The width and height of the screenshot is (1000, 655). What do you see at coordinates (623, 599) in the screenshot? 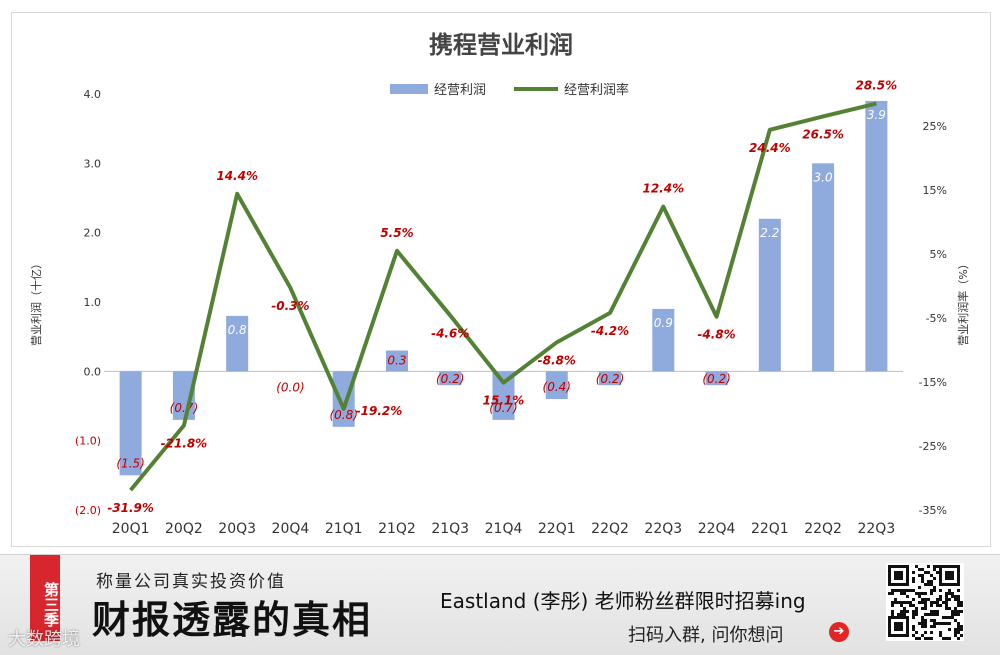
I see `recruit-text: Eastland (李彤) 老师粉丝群限时招募ing` at bounding box center [623, 599].